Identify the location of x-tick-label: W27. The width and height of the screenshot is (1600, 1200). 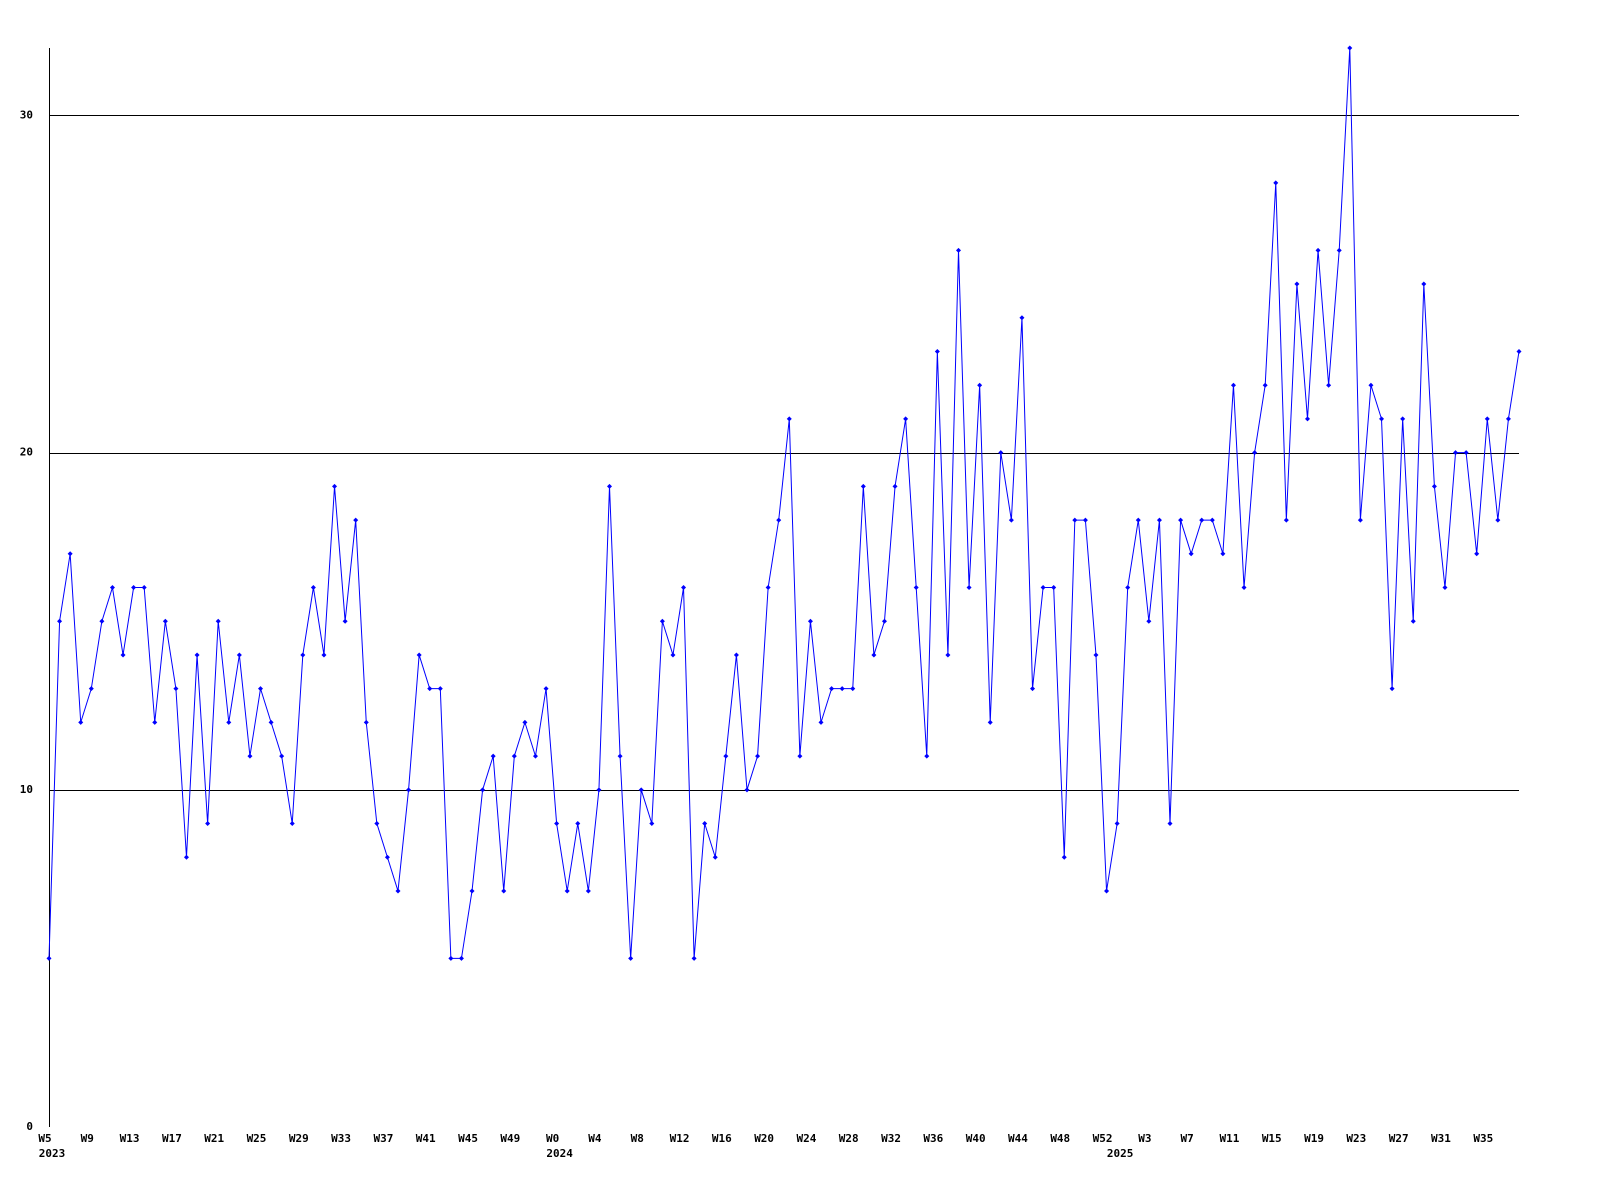
(1399, 1138).